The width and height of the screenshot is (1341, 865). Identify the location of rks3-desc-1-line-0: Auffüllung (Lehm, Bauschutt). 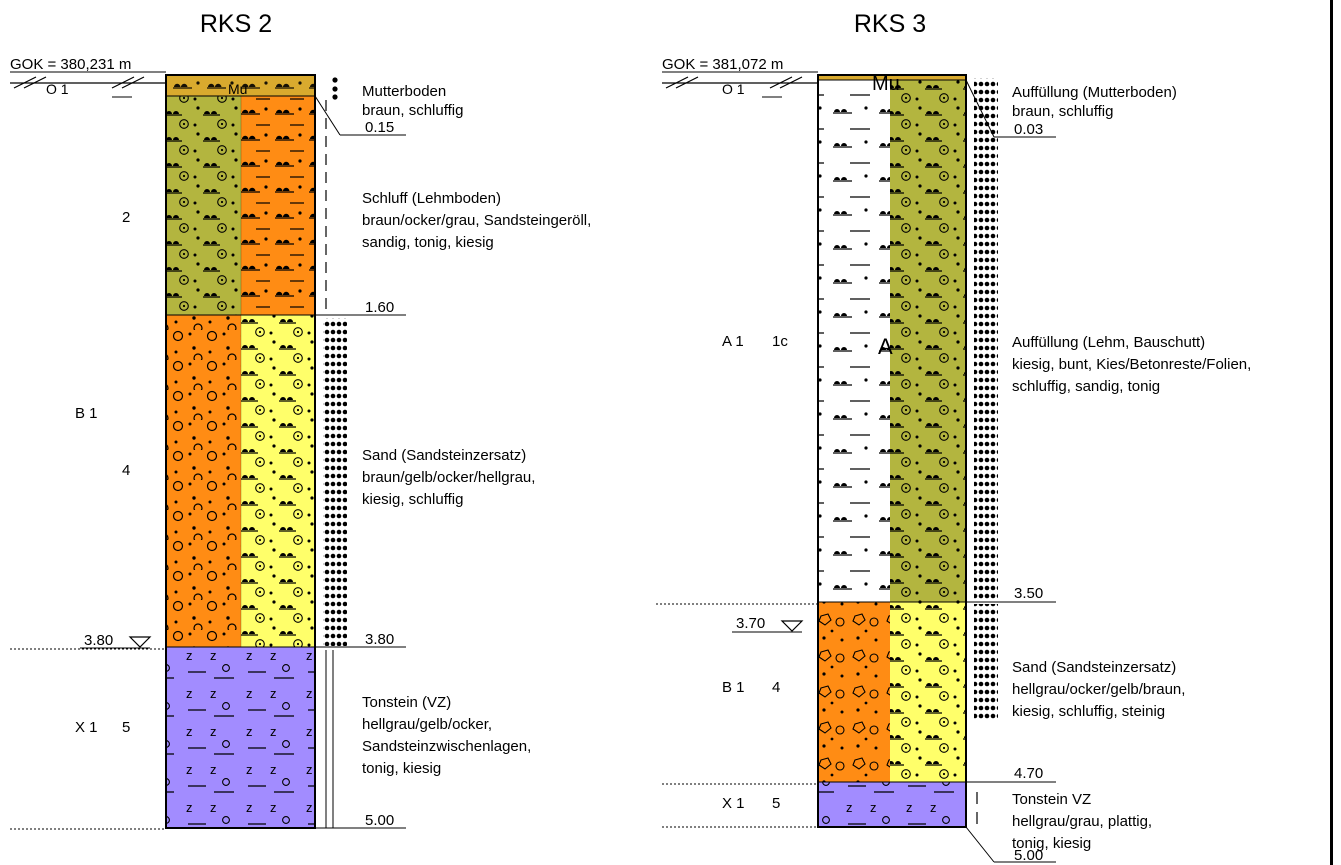
(1108, 342).